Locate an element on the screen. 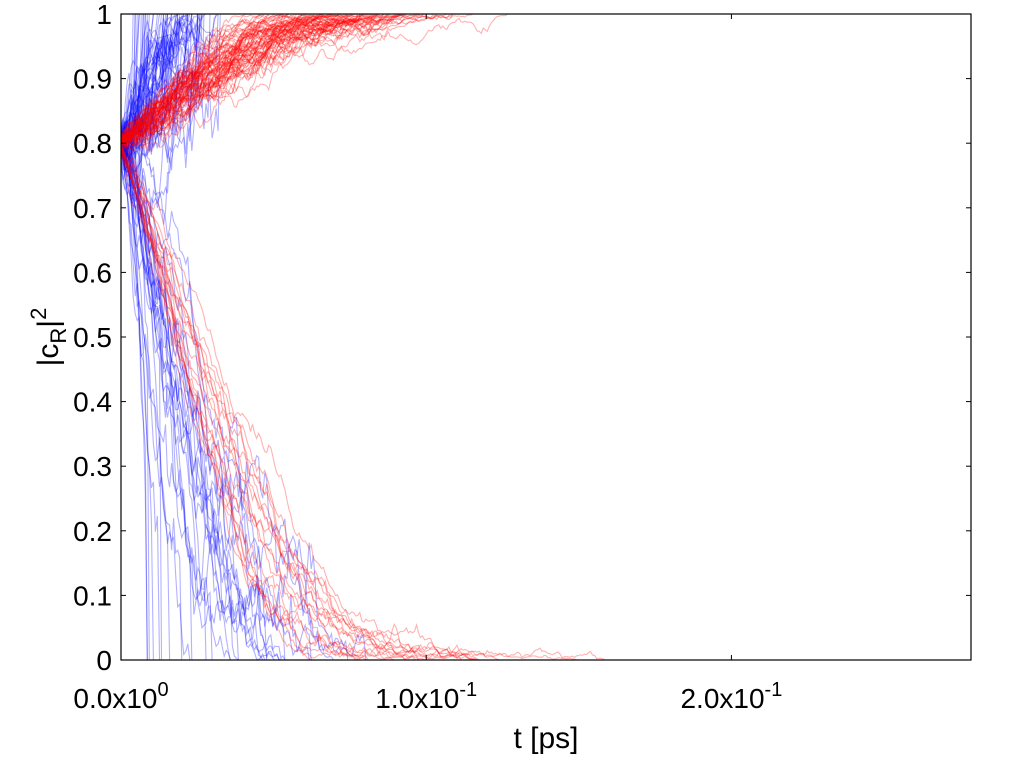 The image size is (1024, 768). x-tick-label: 1.0x10⁻¹ is located at coordinates (426, 696).